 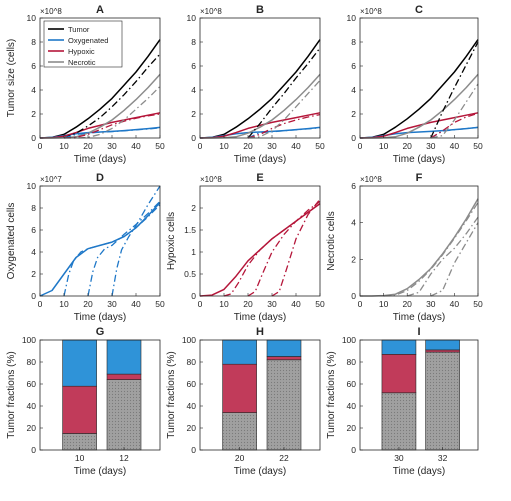 I want to click on panel-label: B, so click(x=260, y=10).